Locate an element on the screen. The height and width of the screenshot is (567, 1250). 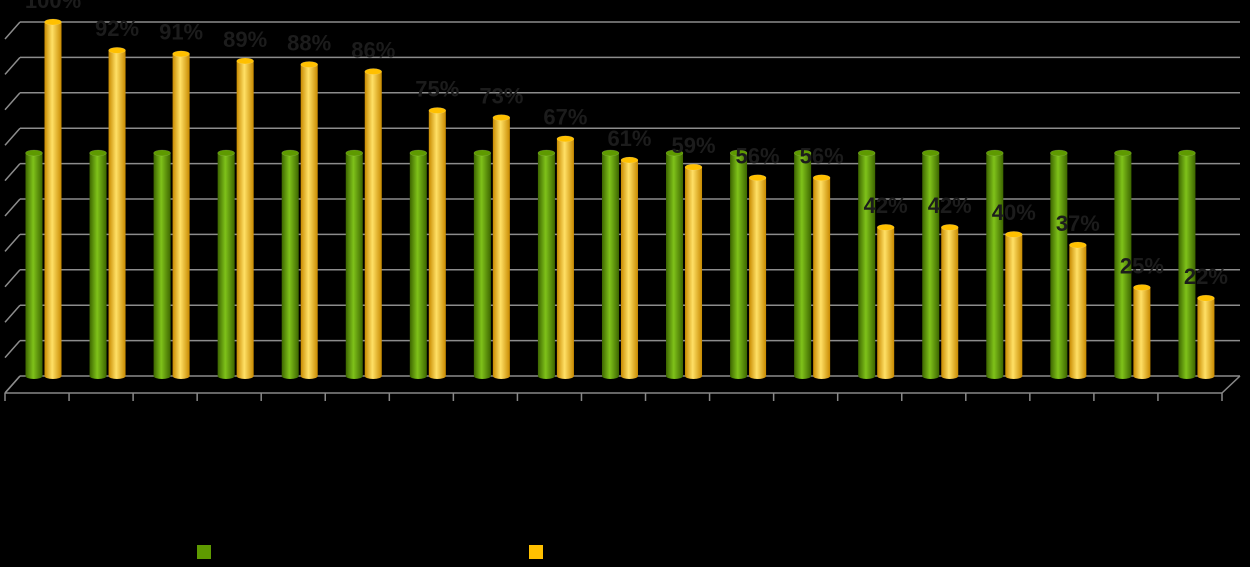
data-label: 40% is located at coordinates (1014, 212).